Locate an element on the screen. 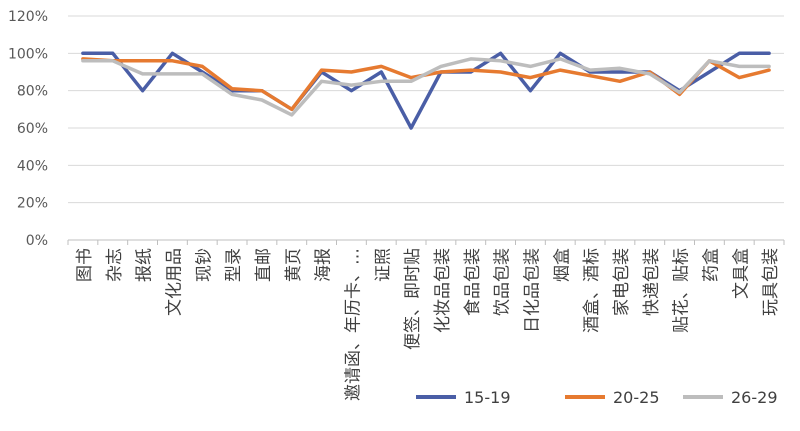  x-tick-label: 直邮 is located at coordinates (264, 265).